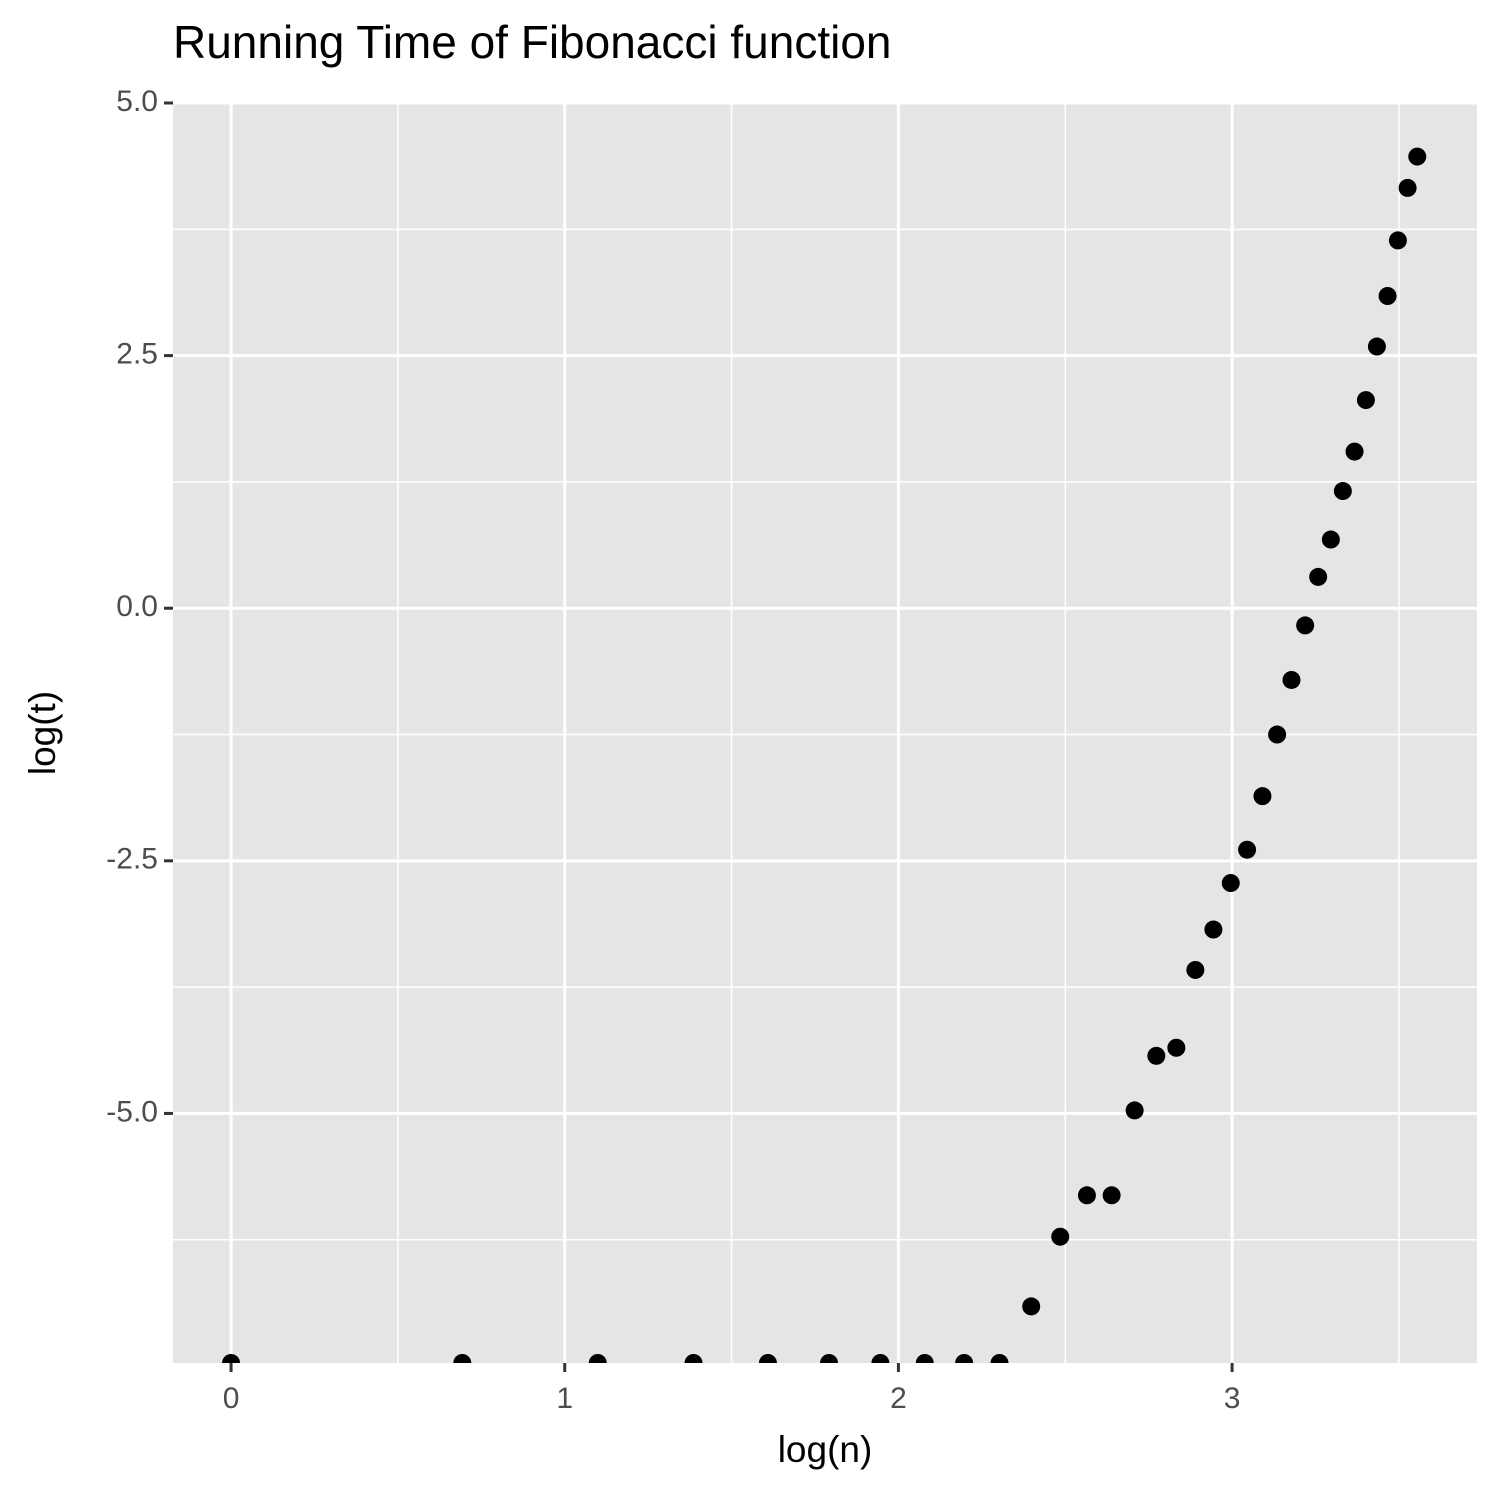 This screenshot has width=1500, height=1500. Describe the element at coordinates (132, 859) in the screenshot. I see `y-tick-label: -2.5` at that location.